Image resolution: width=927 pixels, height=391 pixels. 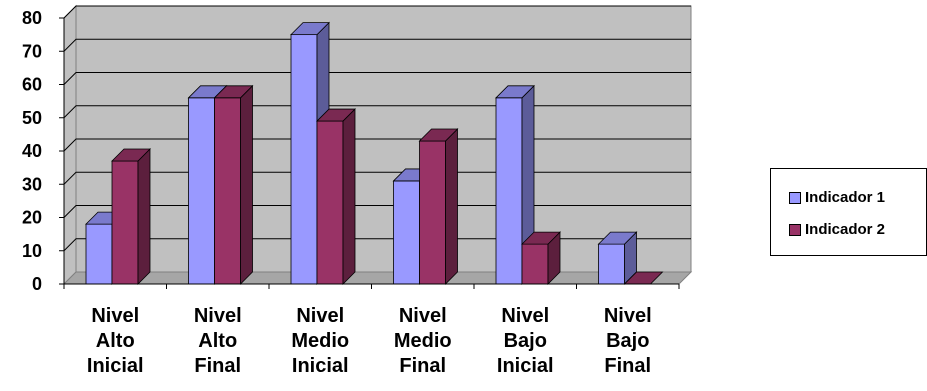 I want to click on y-tick-label-50: 50, so click(x=32, y=118).